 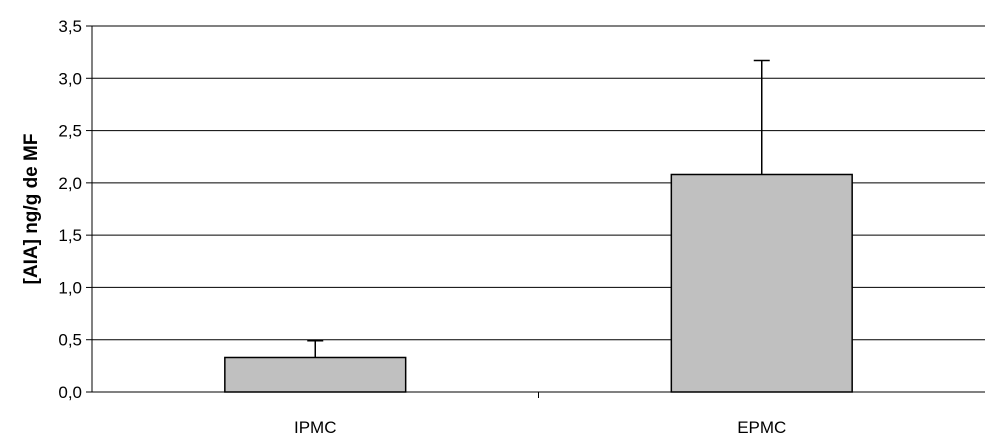 What do you see at coordinates (315, 374) in the screenshot?
I see `bar-ipmc` at bounding box center [315, 374].